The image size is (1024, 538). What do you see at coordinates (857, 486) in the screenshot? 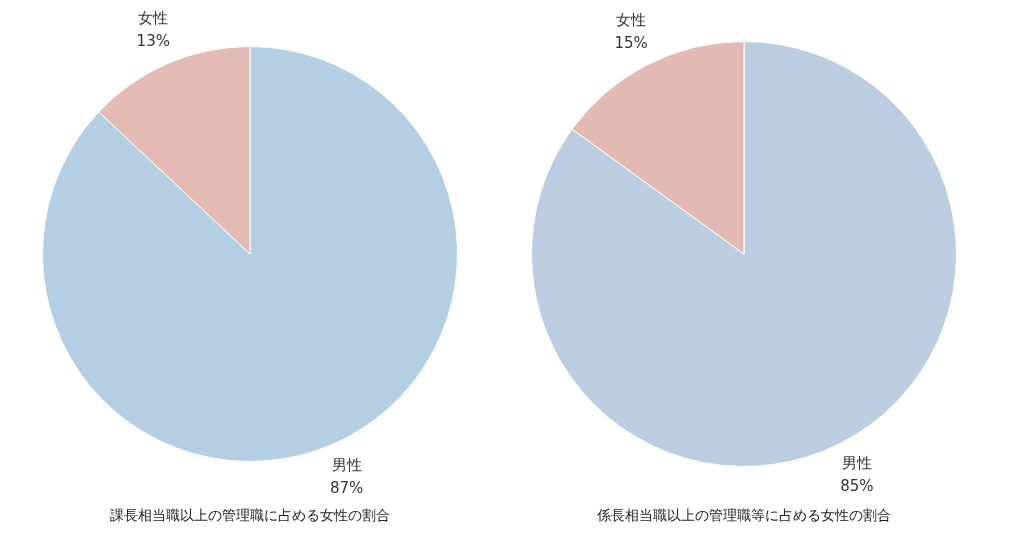
I see `data-label: 85%` at bounding box center [857, 486].